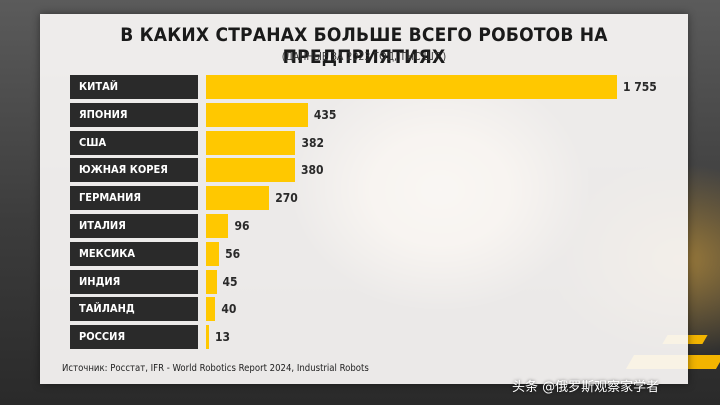  Describe the element at coordinates (325, 114) in the screenshot. I see `value-label: 435` at that location.